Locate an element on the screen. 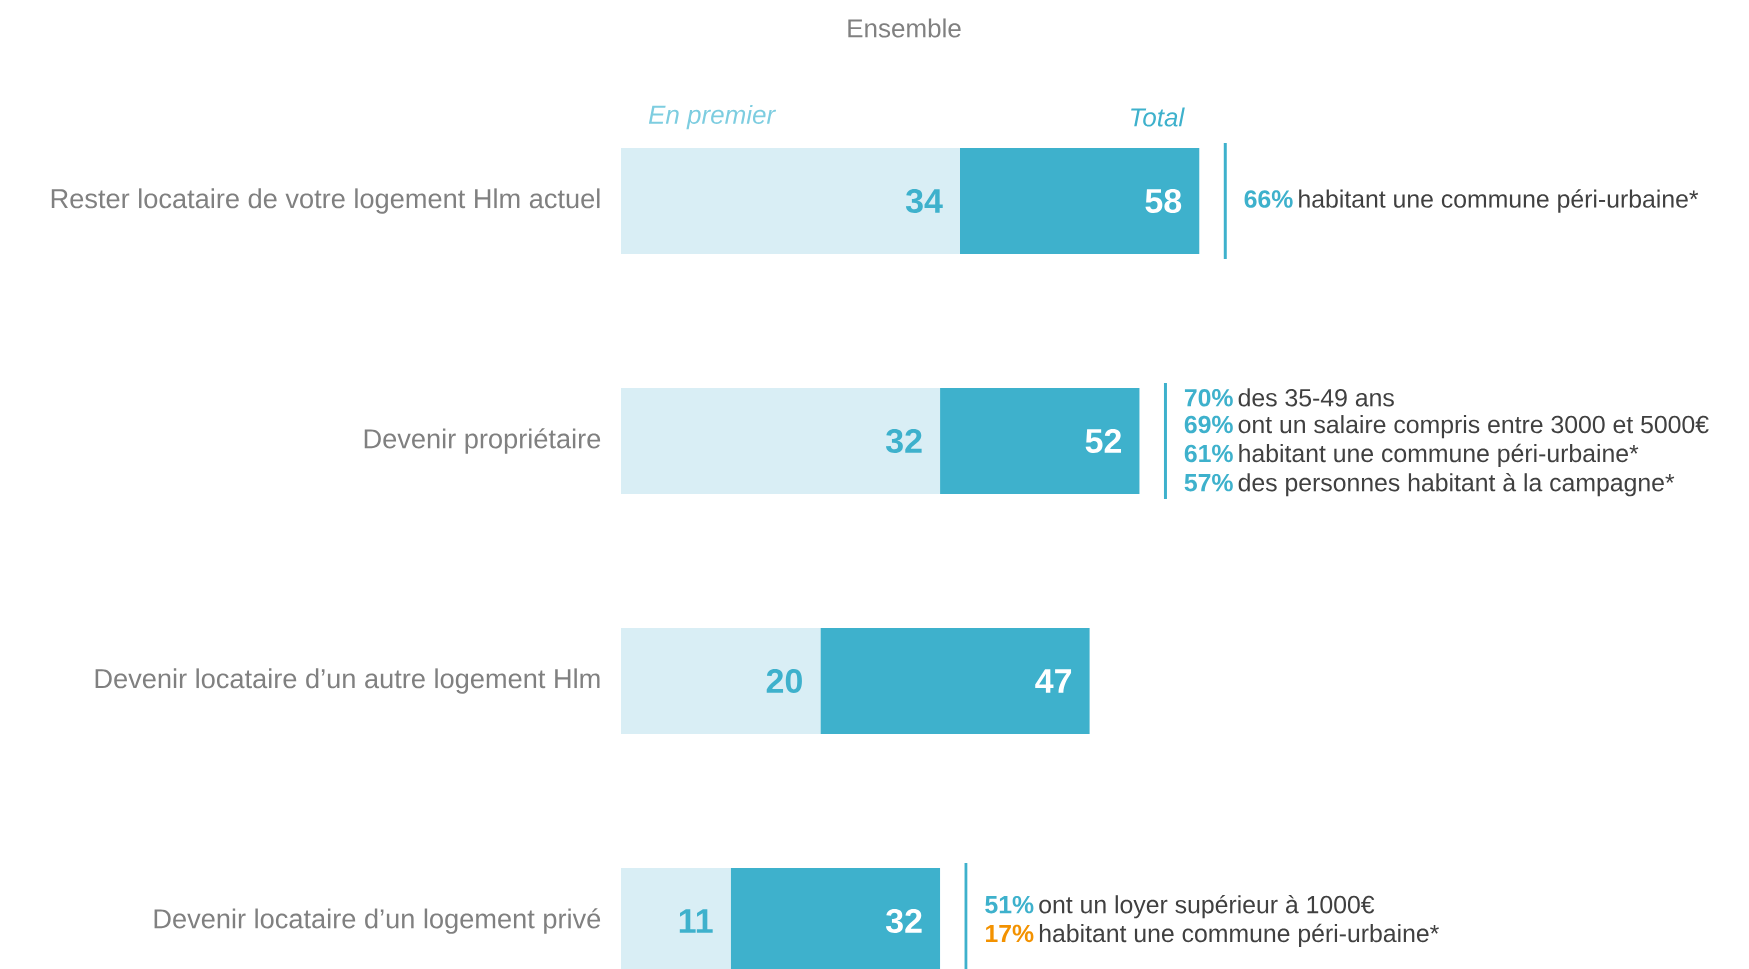 The height and width of the screenshot is (969, 1749). text: des personnes habitant à la campagne* is located at coordinates (1456, 484).